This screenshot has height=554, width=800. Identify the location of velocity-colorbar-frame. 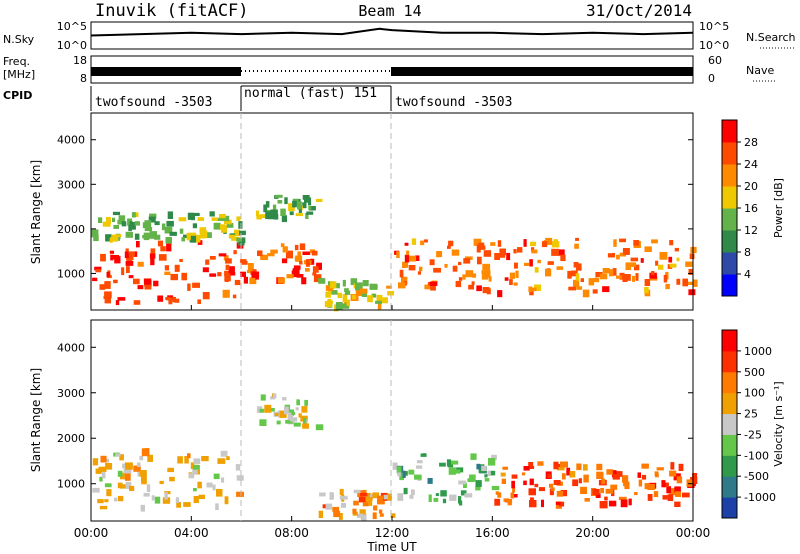
(729, 424).